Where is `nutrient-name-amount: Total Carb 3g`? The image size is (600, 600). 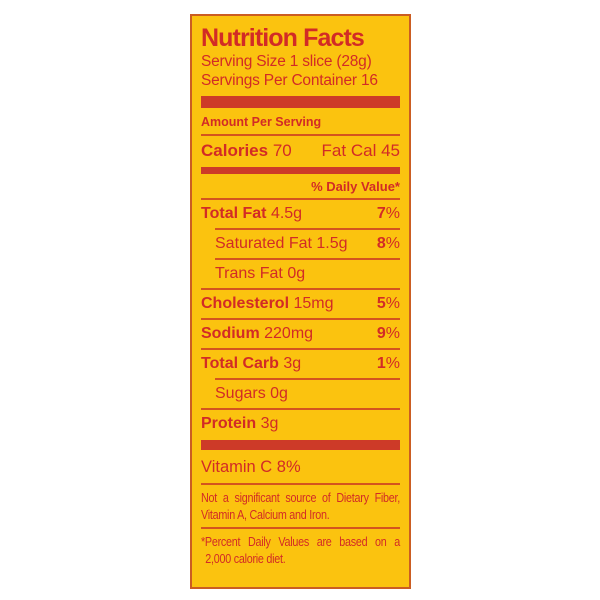
nutrient-name-amount: Total Carb 3g is located at coordinates (251, 364).